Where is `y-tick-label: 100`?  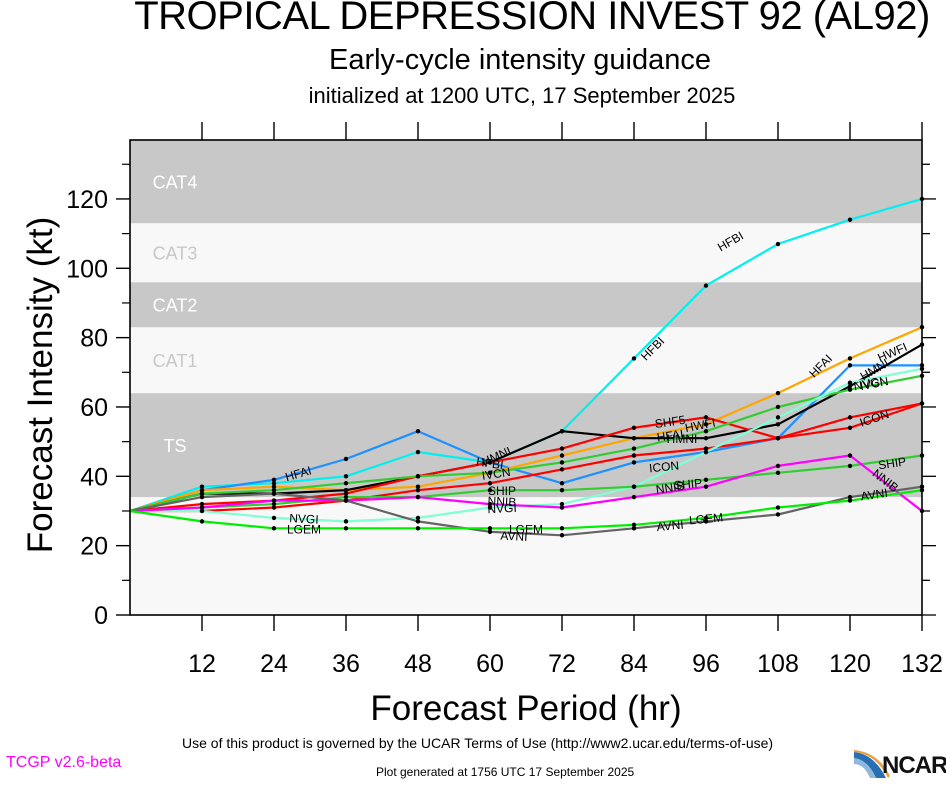
y-tick-label: 100 is located at coordinates (87, 269).